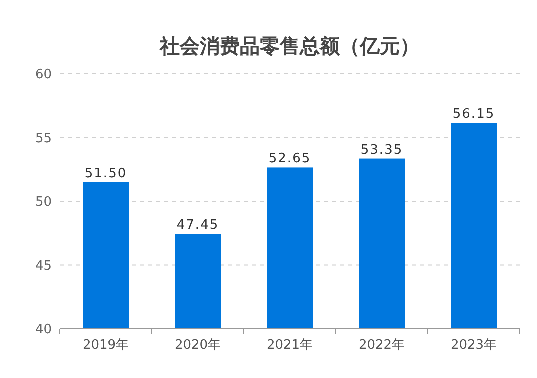  I want to click on data-label: 47.45, so click(198, 226).